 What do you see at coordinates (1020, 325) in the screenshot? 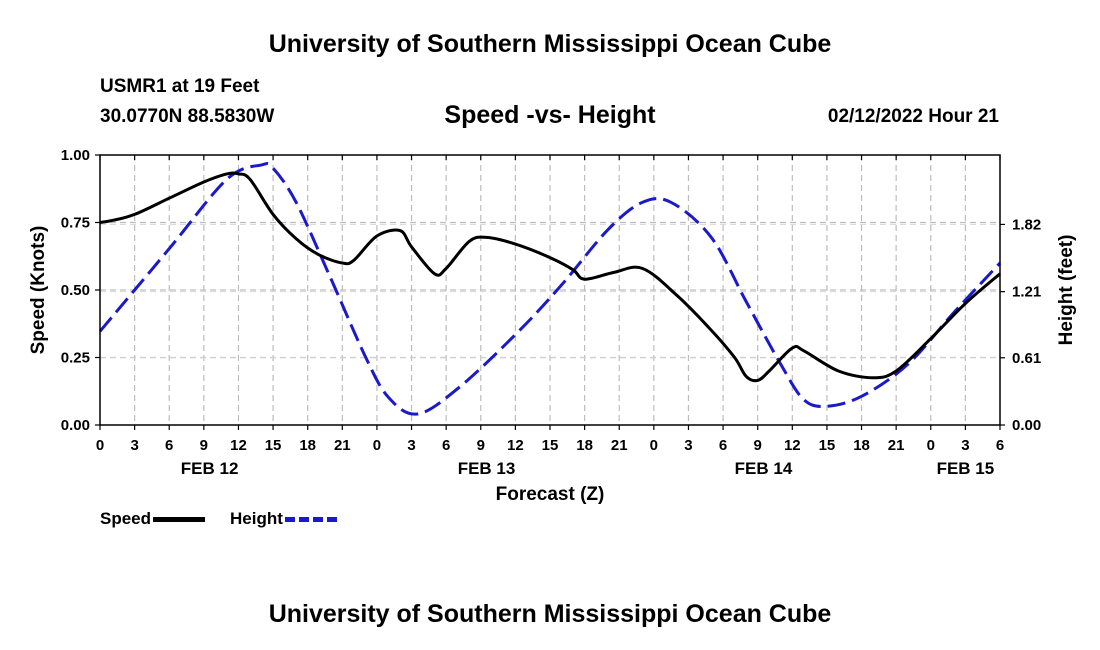
I see `y2-axis-ticks: 0.00 0.61 1.21 1.82` at bounding box center [1020, 325].